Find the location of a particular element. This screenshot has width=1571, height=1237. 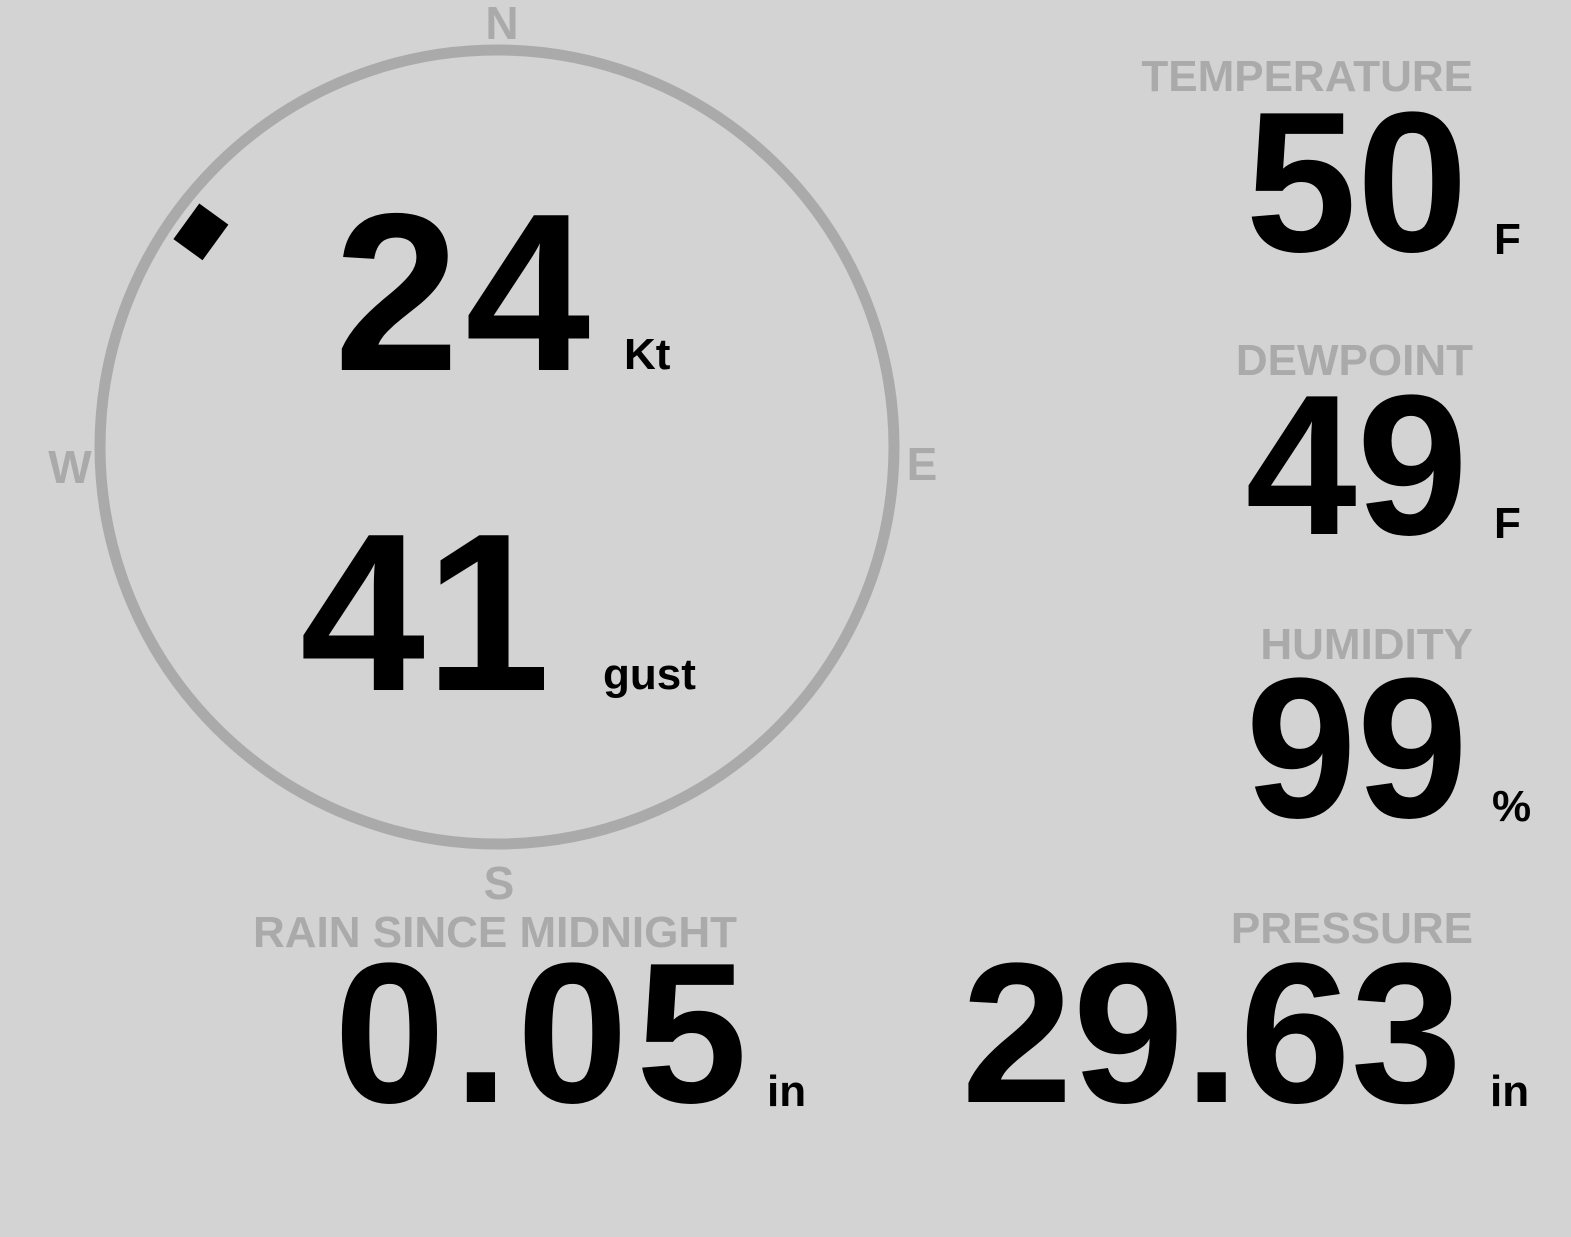

rain-value: 0.05 is located at coordinates (545, 1033).